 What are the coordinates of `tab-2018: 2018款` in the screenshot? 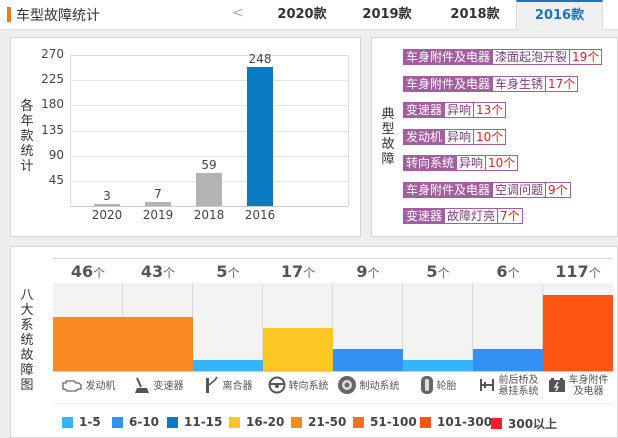 It's located at (475, 14).